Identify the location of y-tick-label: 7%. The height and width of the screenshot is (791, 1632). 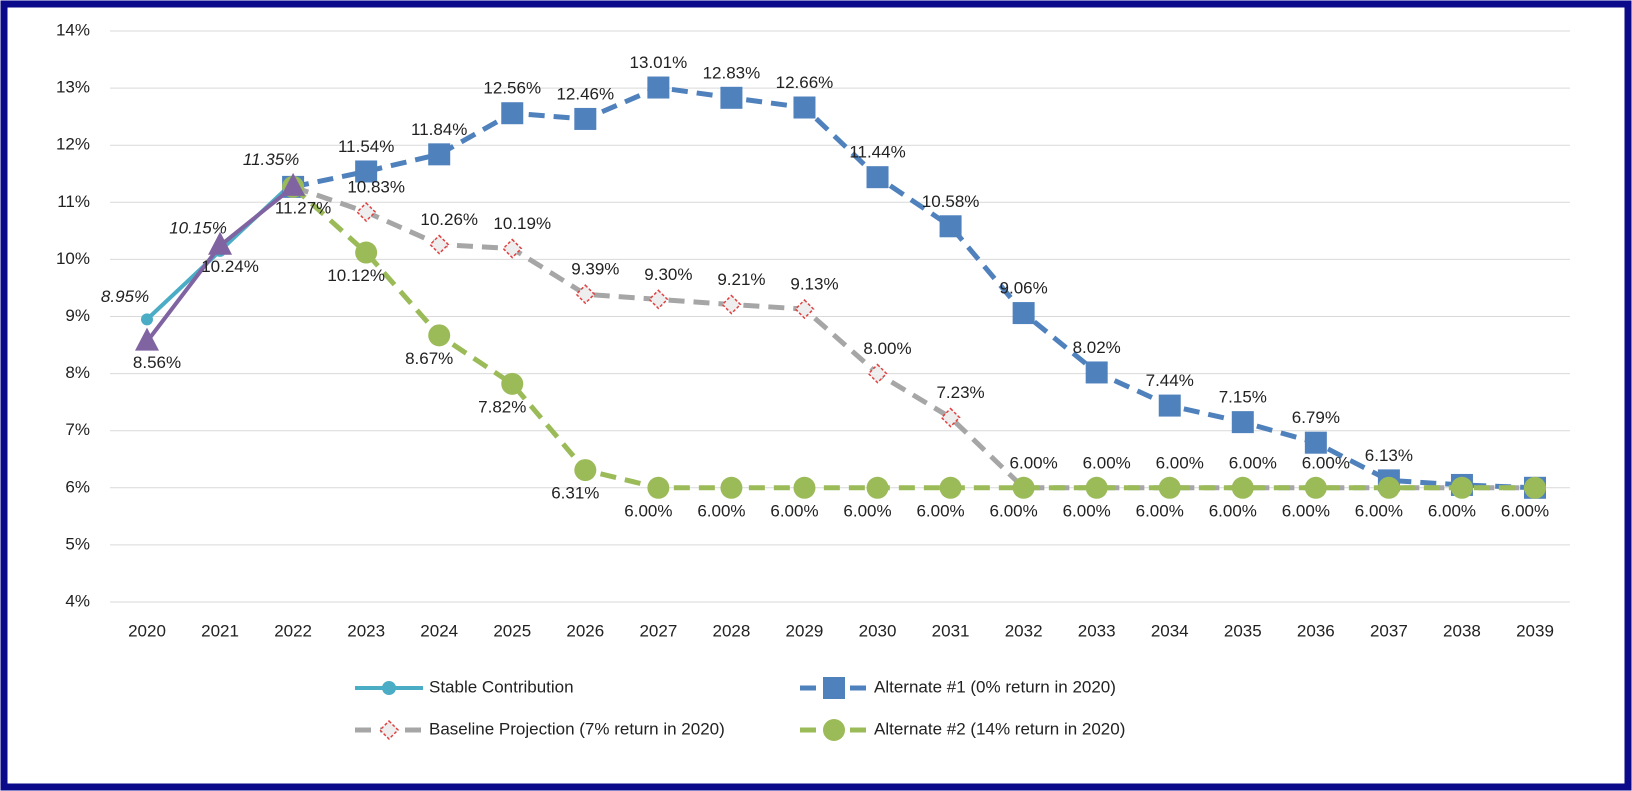
(77, 429).